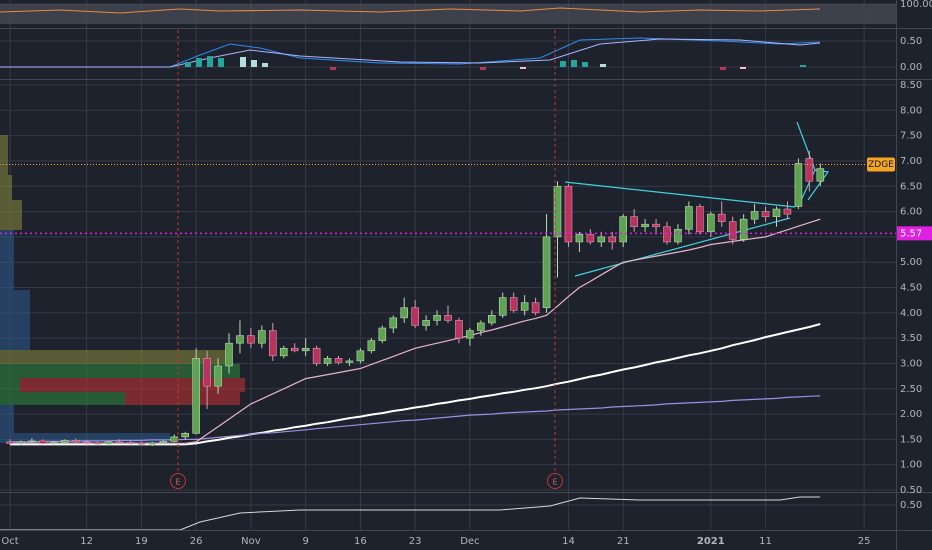 The width and height of the screenshot is (932, 550). I want to click on macd-histogram, so click(495, 63).